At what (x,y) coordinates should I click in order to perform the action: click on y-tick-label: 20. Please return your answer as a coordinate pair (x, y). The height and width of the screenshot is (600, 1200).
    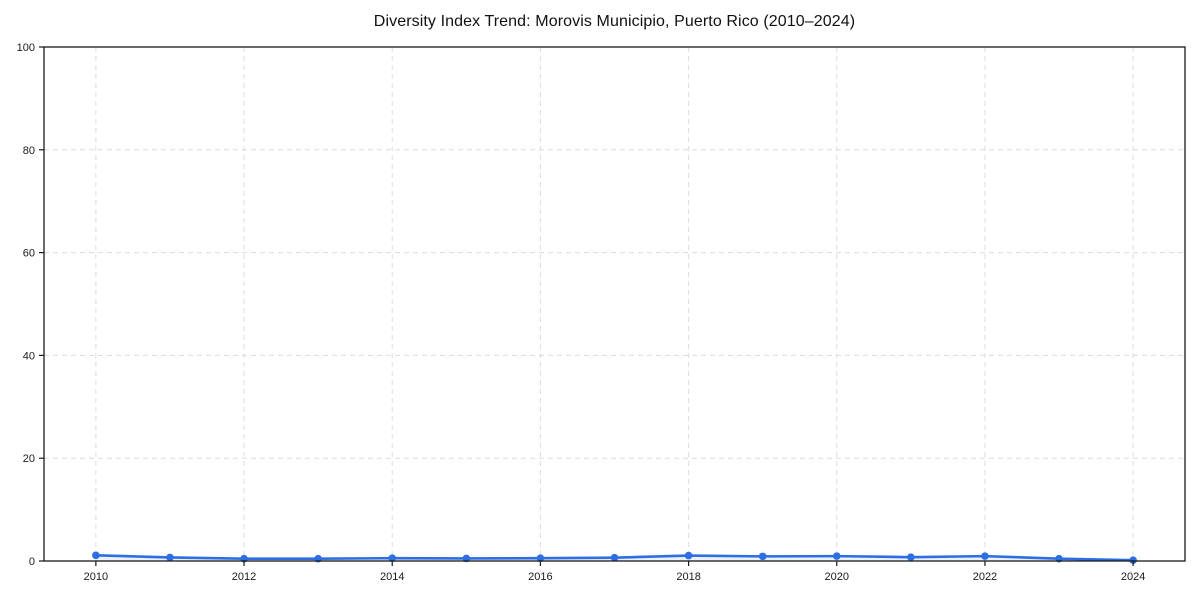
    Looking at the image, I should click on (29, 459).